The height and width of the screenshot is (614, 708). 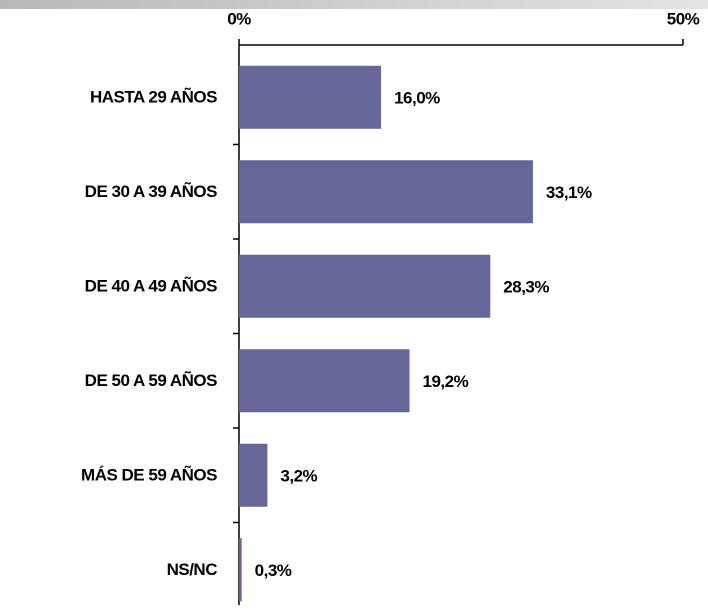 I want to click on y-tick-label: MÁS DE 59 AÑOS, so click(x=149, y=475).